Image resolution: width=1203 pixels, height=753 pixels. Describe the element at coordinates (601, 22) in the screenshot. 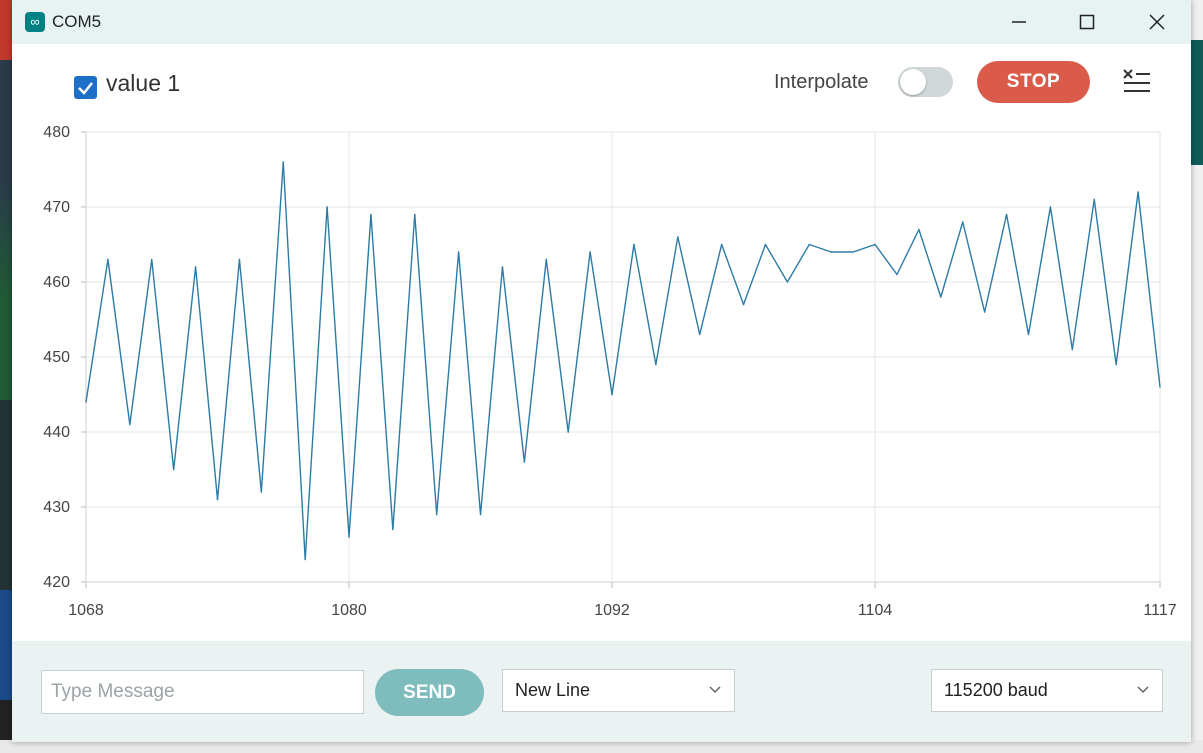

I see `title-bar: ∞ COM5` at that location.